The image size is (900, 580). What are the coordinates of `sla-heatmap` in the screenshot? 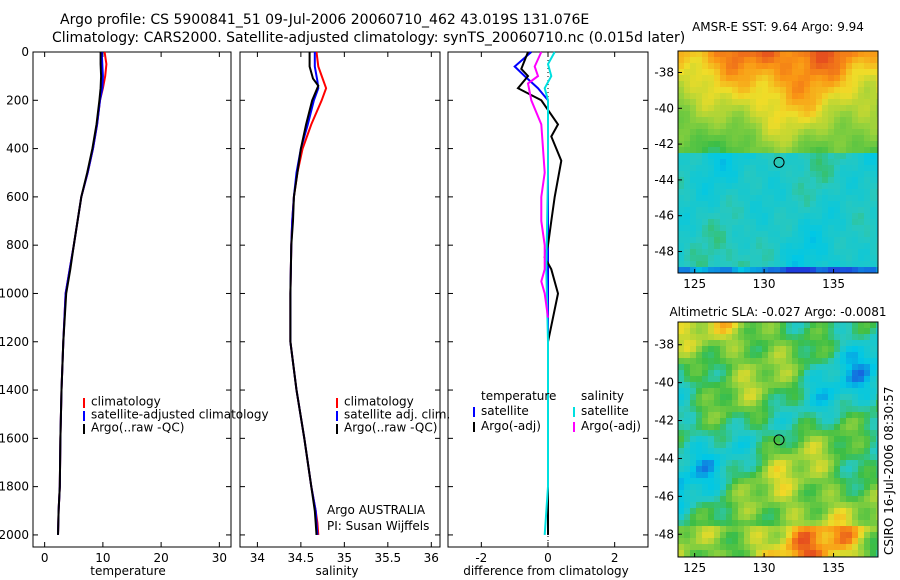 It's located at (778, 439).